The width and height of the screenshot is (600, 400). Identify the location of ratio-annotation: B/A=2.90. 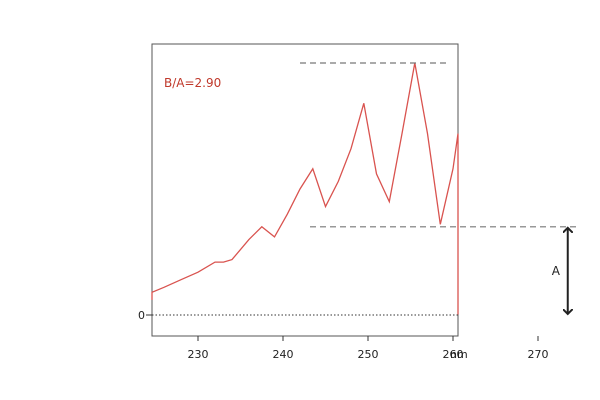
(192, 83).